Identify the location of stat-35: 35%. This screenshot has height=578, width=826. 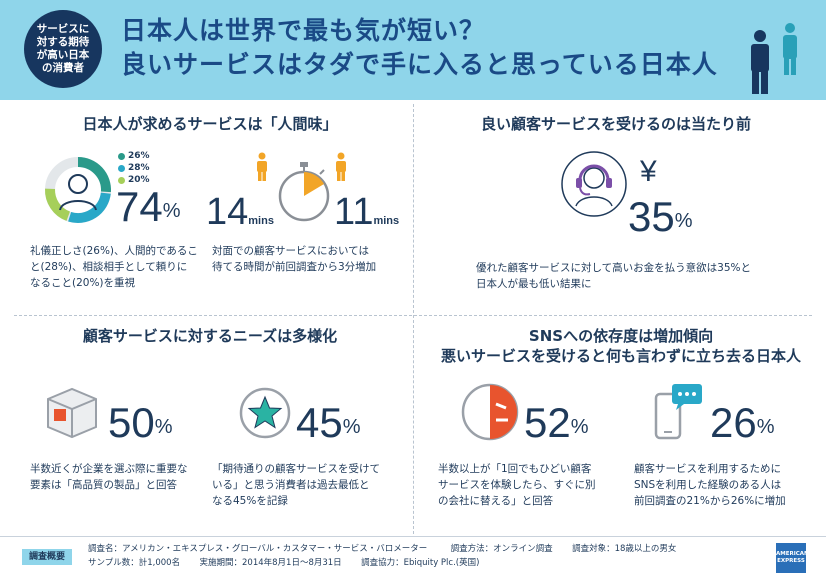
(660, 217).